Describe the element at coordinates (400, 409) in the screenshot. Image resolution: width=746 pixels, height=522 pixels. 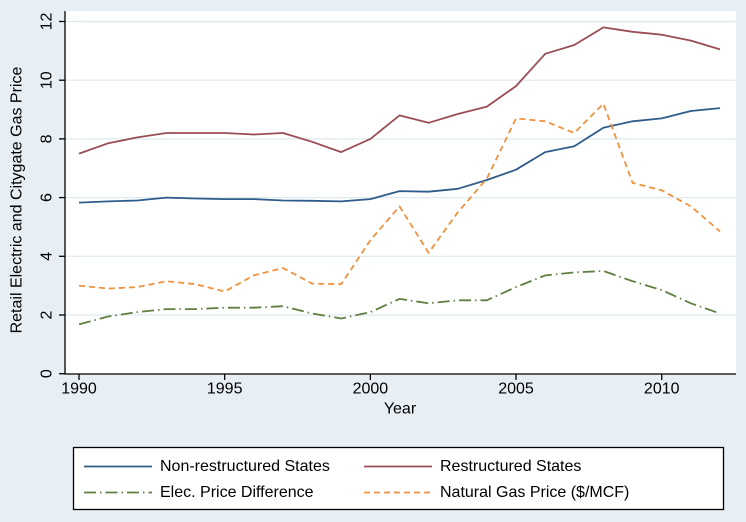
I see `x-axis-title: Year` at that location.